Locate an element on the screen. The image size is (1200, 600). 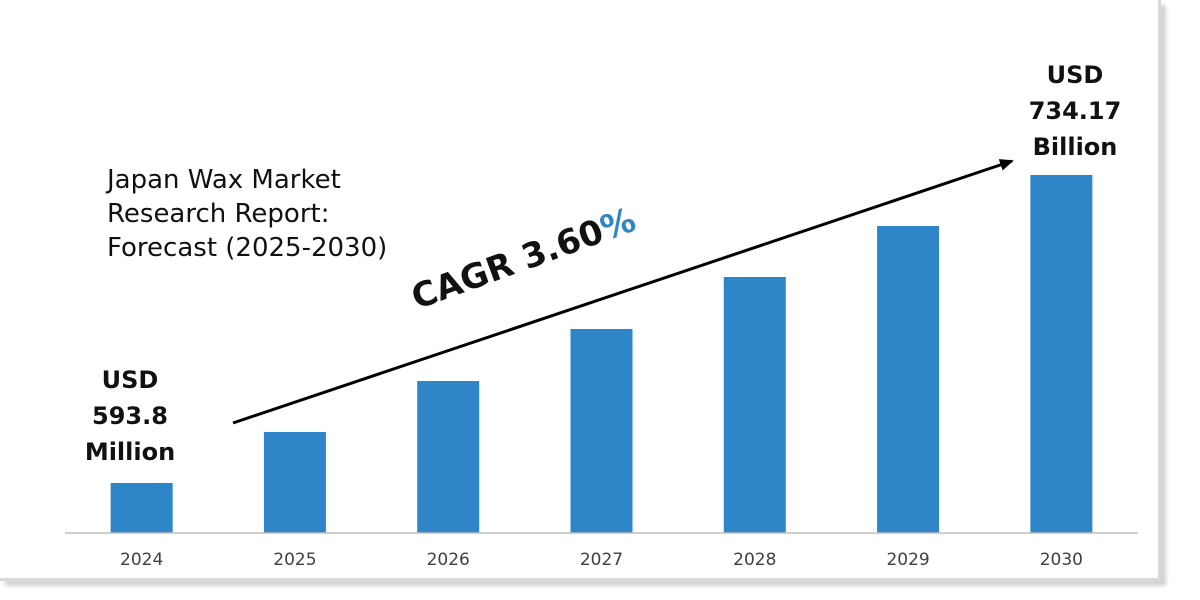
x-tick-2027: 2027 is located at coordinates (601, 560).